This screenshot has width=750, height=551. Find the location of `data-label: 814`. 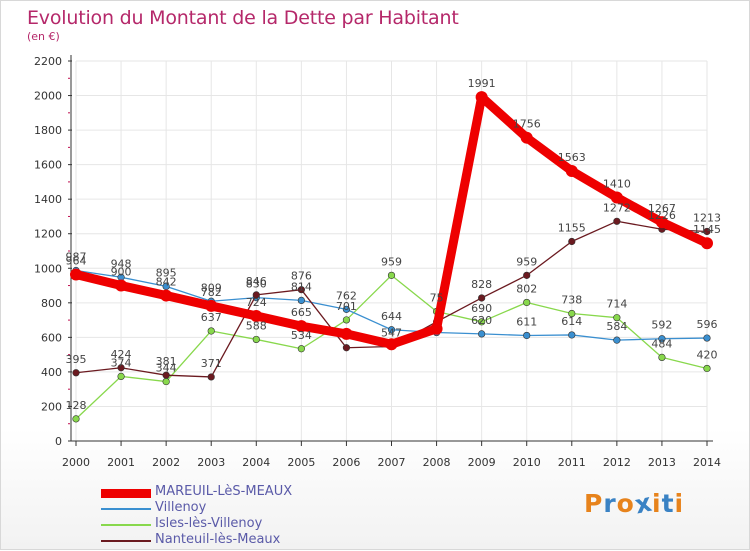

data-label: 814 is located at coordinates (301, 286).